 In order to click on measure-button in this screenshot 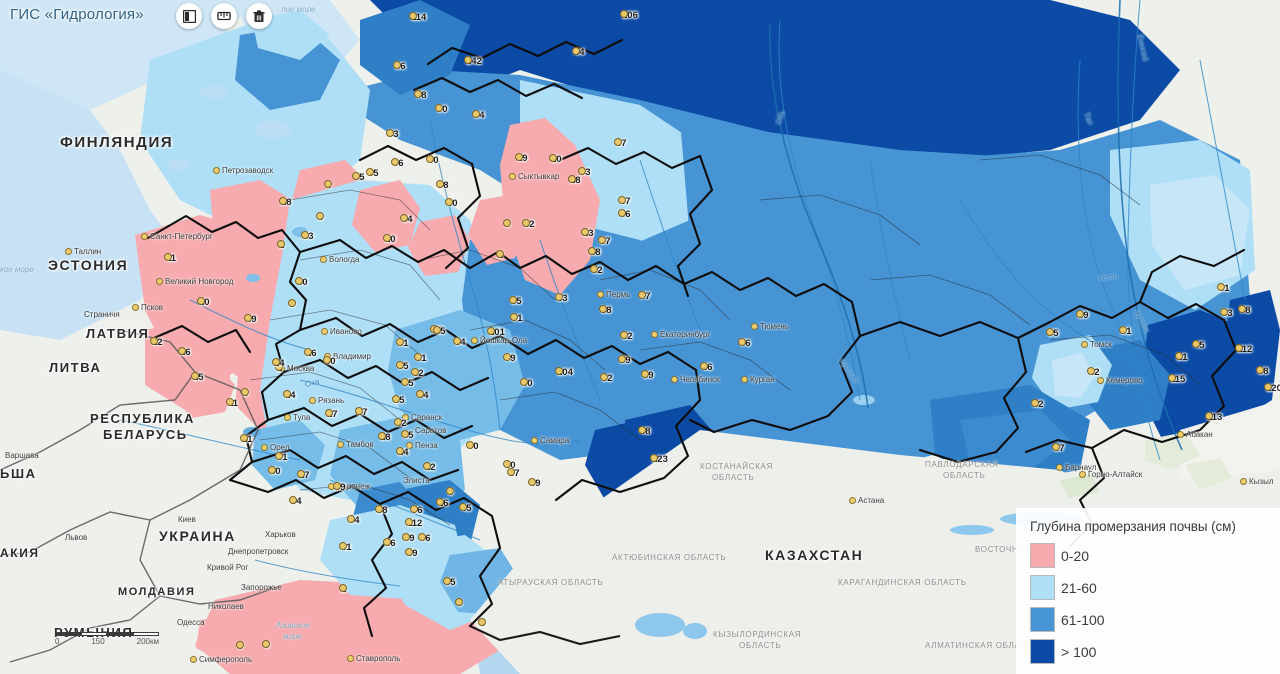, I will do `click(224, 16)`.